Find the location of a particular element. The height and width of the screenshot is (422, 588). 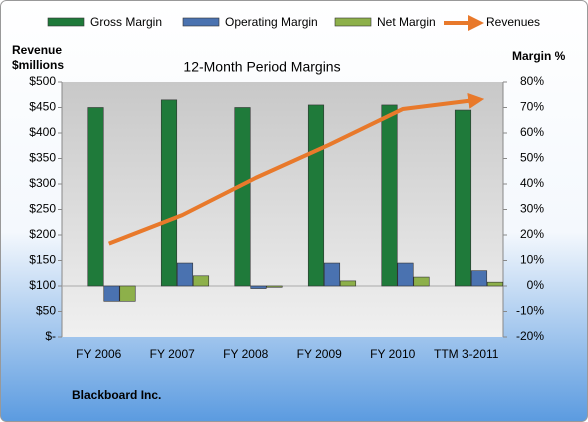

x-tick-label: FY 2009 is located at coordinates (319, 354).